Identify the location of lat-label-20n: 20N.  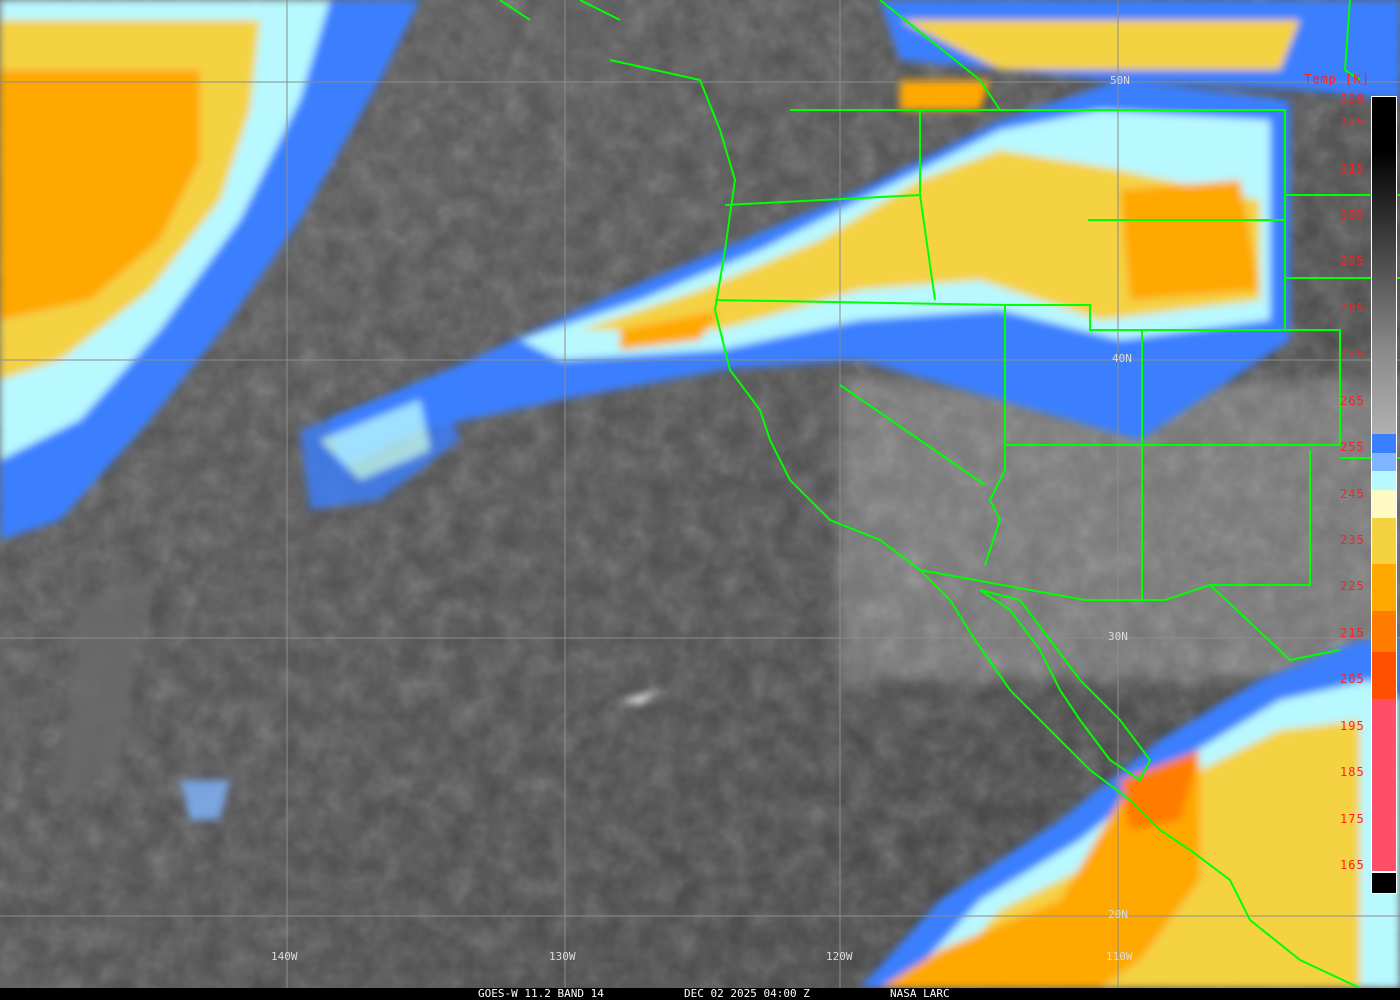
(1118, 914).